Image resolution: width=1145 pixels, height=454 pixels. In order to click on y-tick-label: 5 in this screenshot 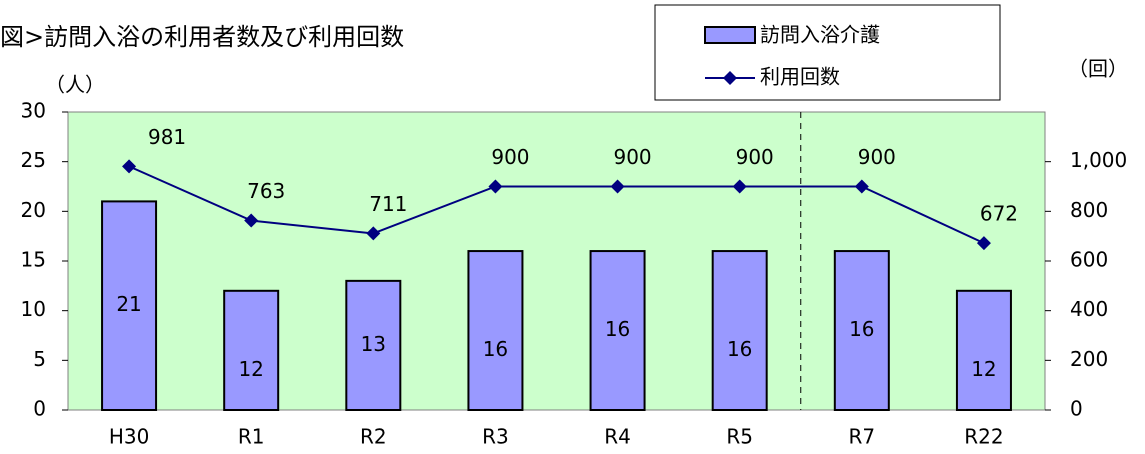, I will do `click(39, 359)`.